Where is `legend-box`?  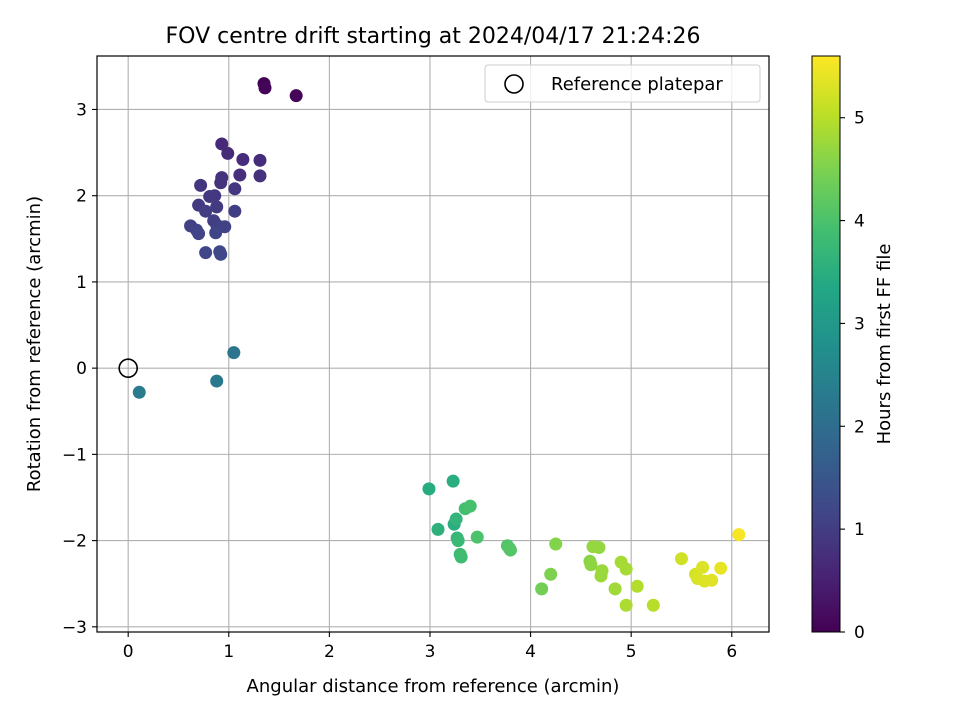 legend-box is located at coordinates (622, 83).